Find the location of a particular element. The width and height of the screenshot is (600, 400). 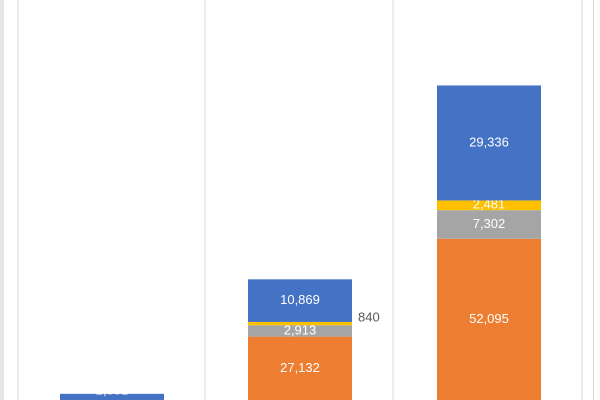

data-label: 52,095 is located at coordinates (489, 318).